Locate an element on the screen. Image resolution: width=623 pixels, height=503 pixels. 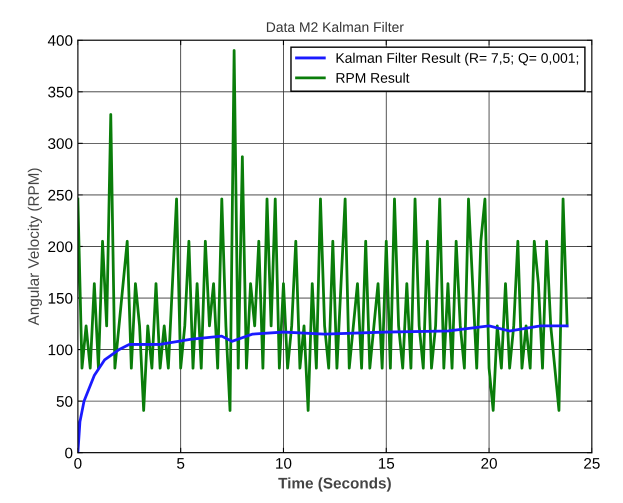
y-tick-label: 200 is located at coordinates (60, 246).